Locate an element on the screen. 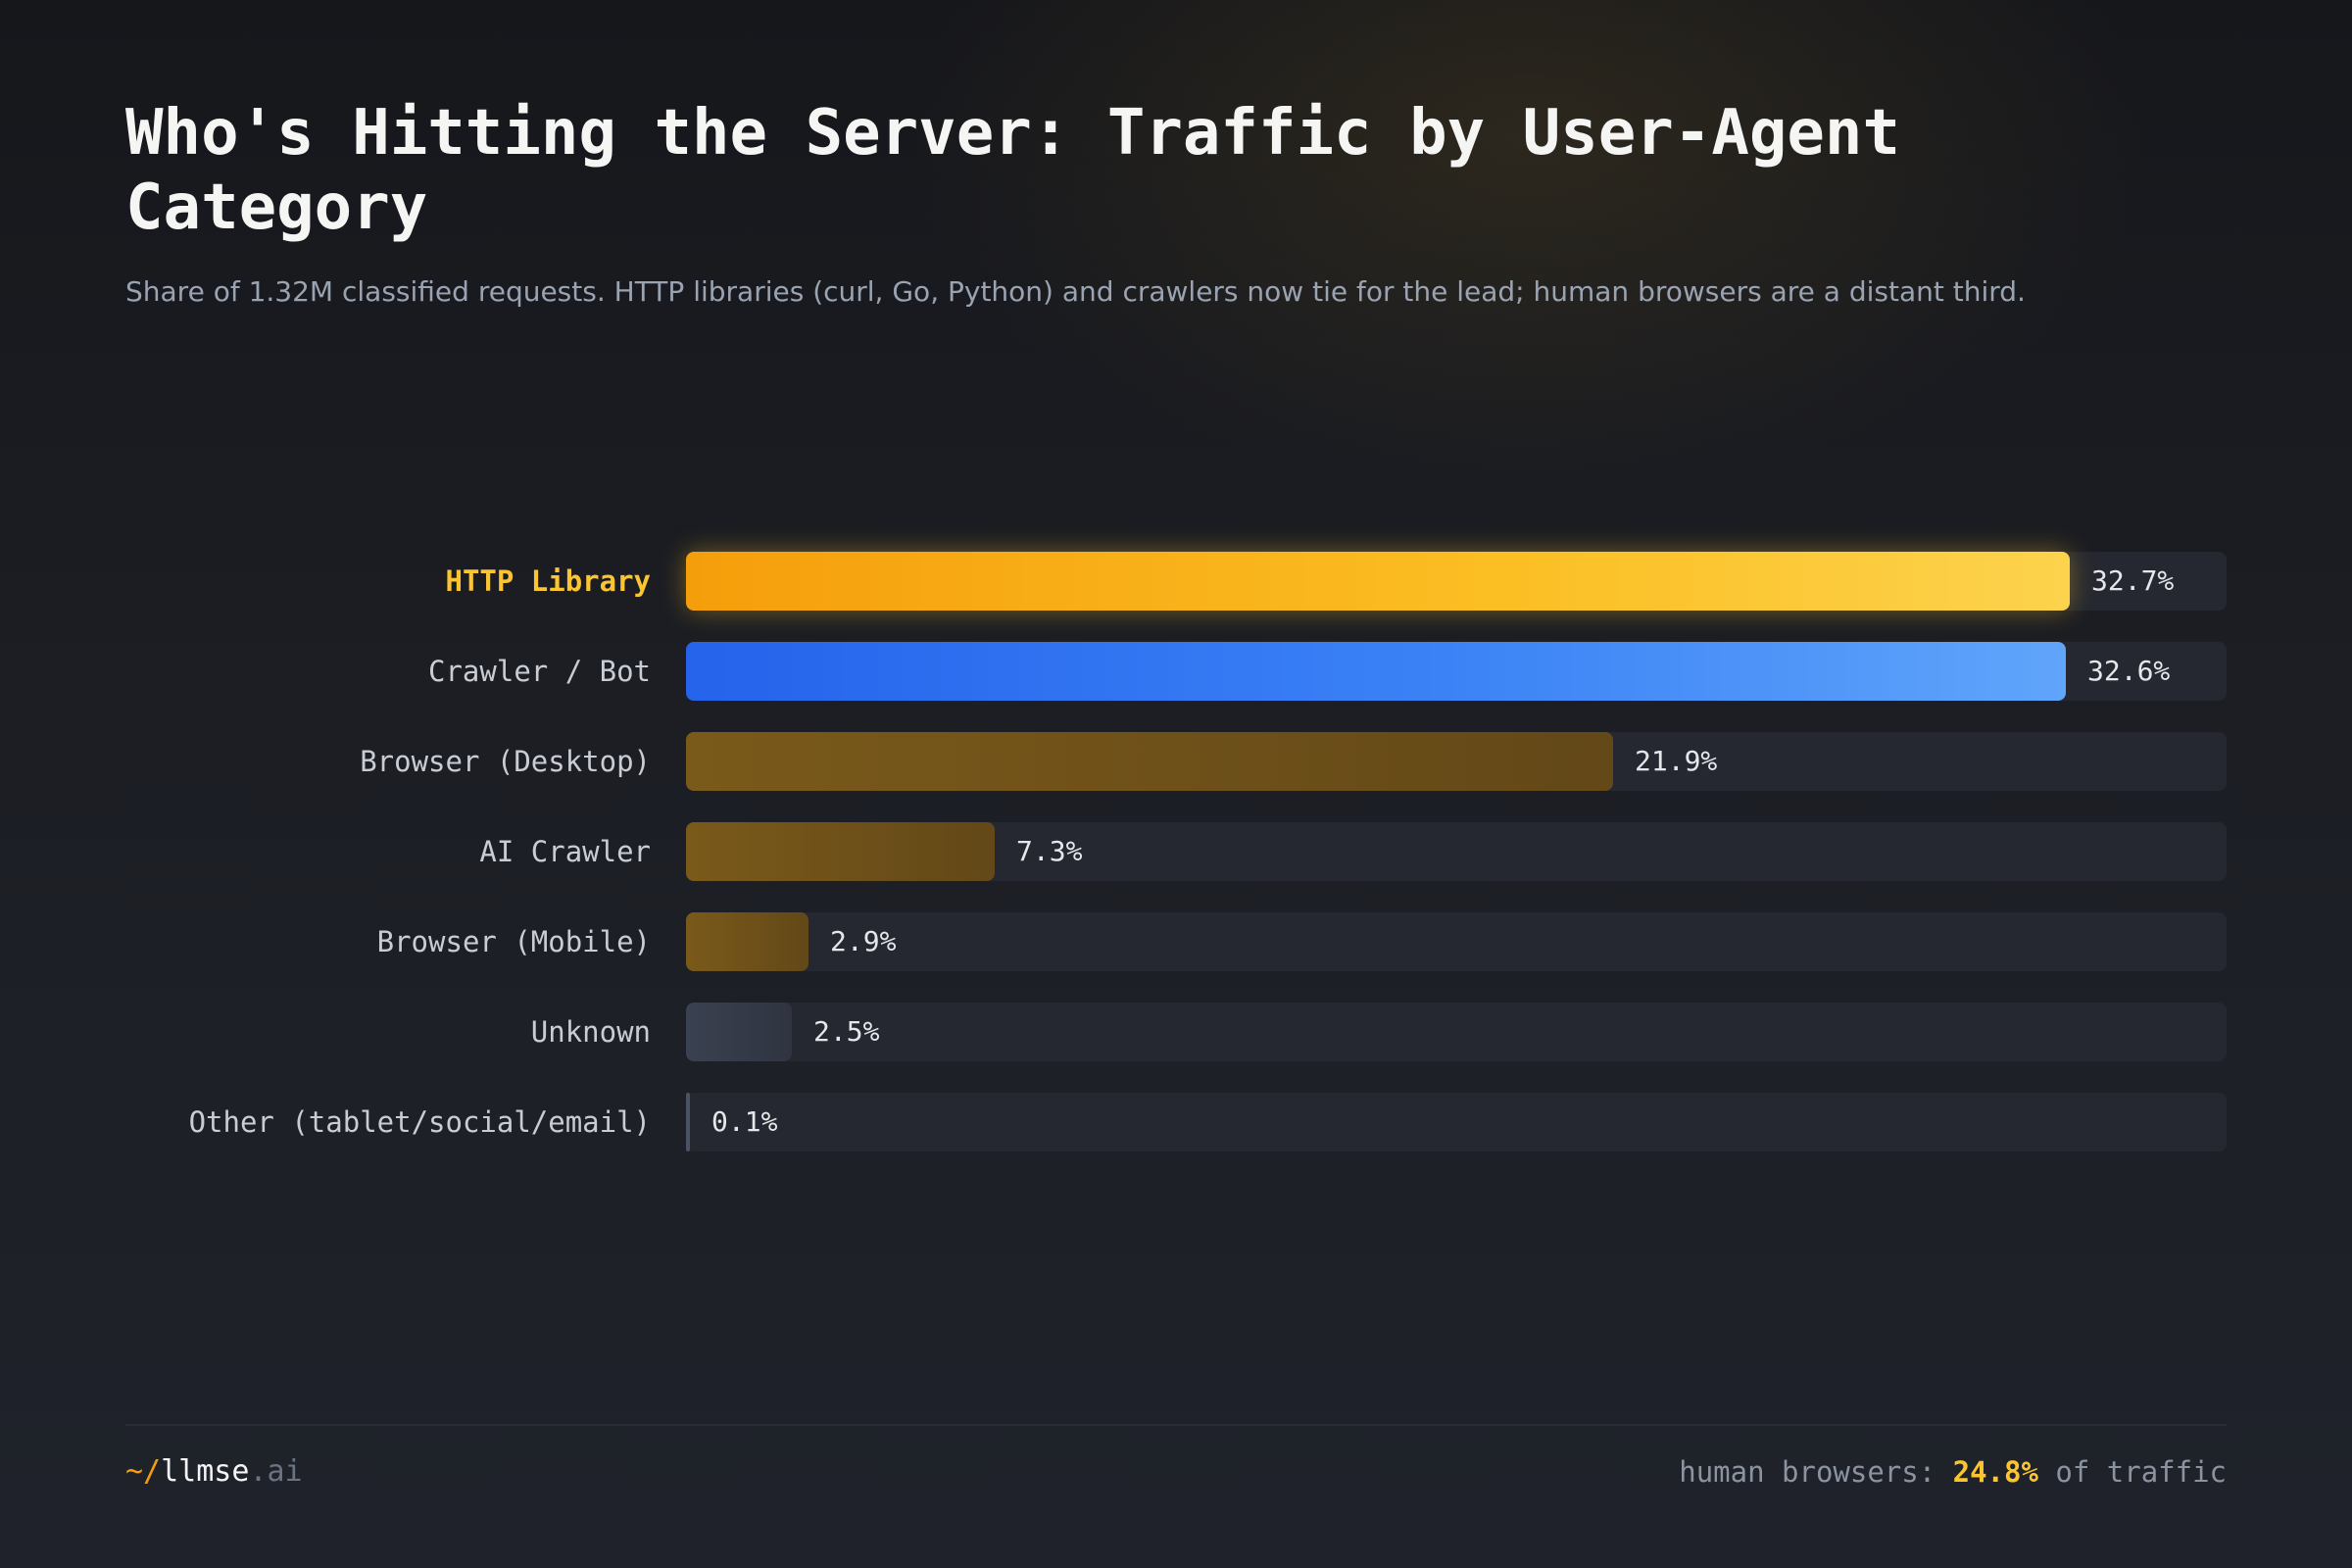 The width and height of the screenshot is (2352, 1568). footer-note: human browsers: 24.8% of traffic is located at coordinates (1953, 1472).